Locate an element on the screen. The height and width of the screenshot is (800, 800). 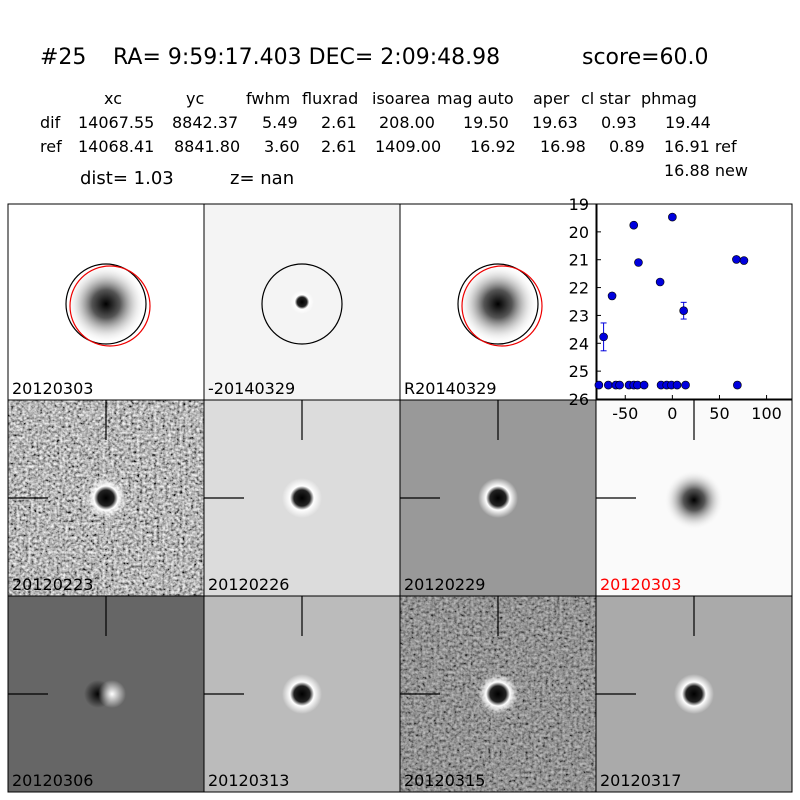
table-cell: 16.98 is located at coordinates (563, 146).